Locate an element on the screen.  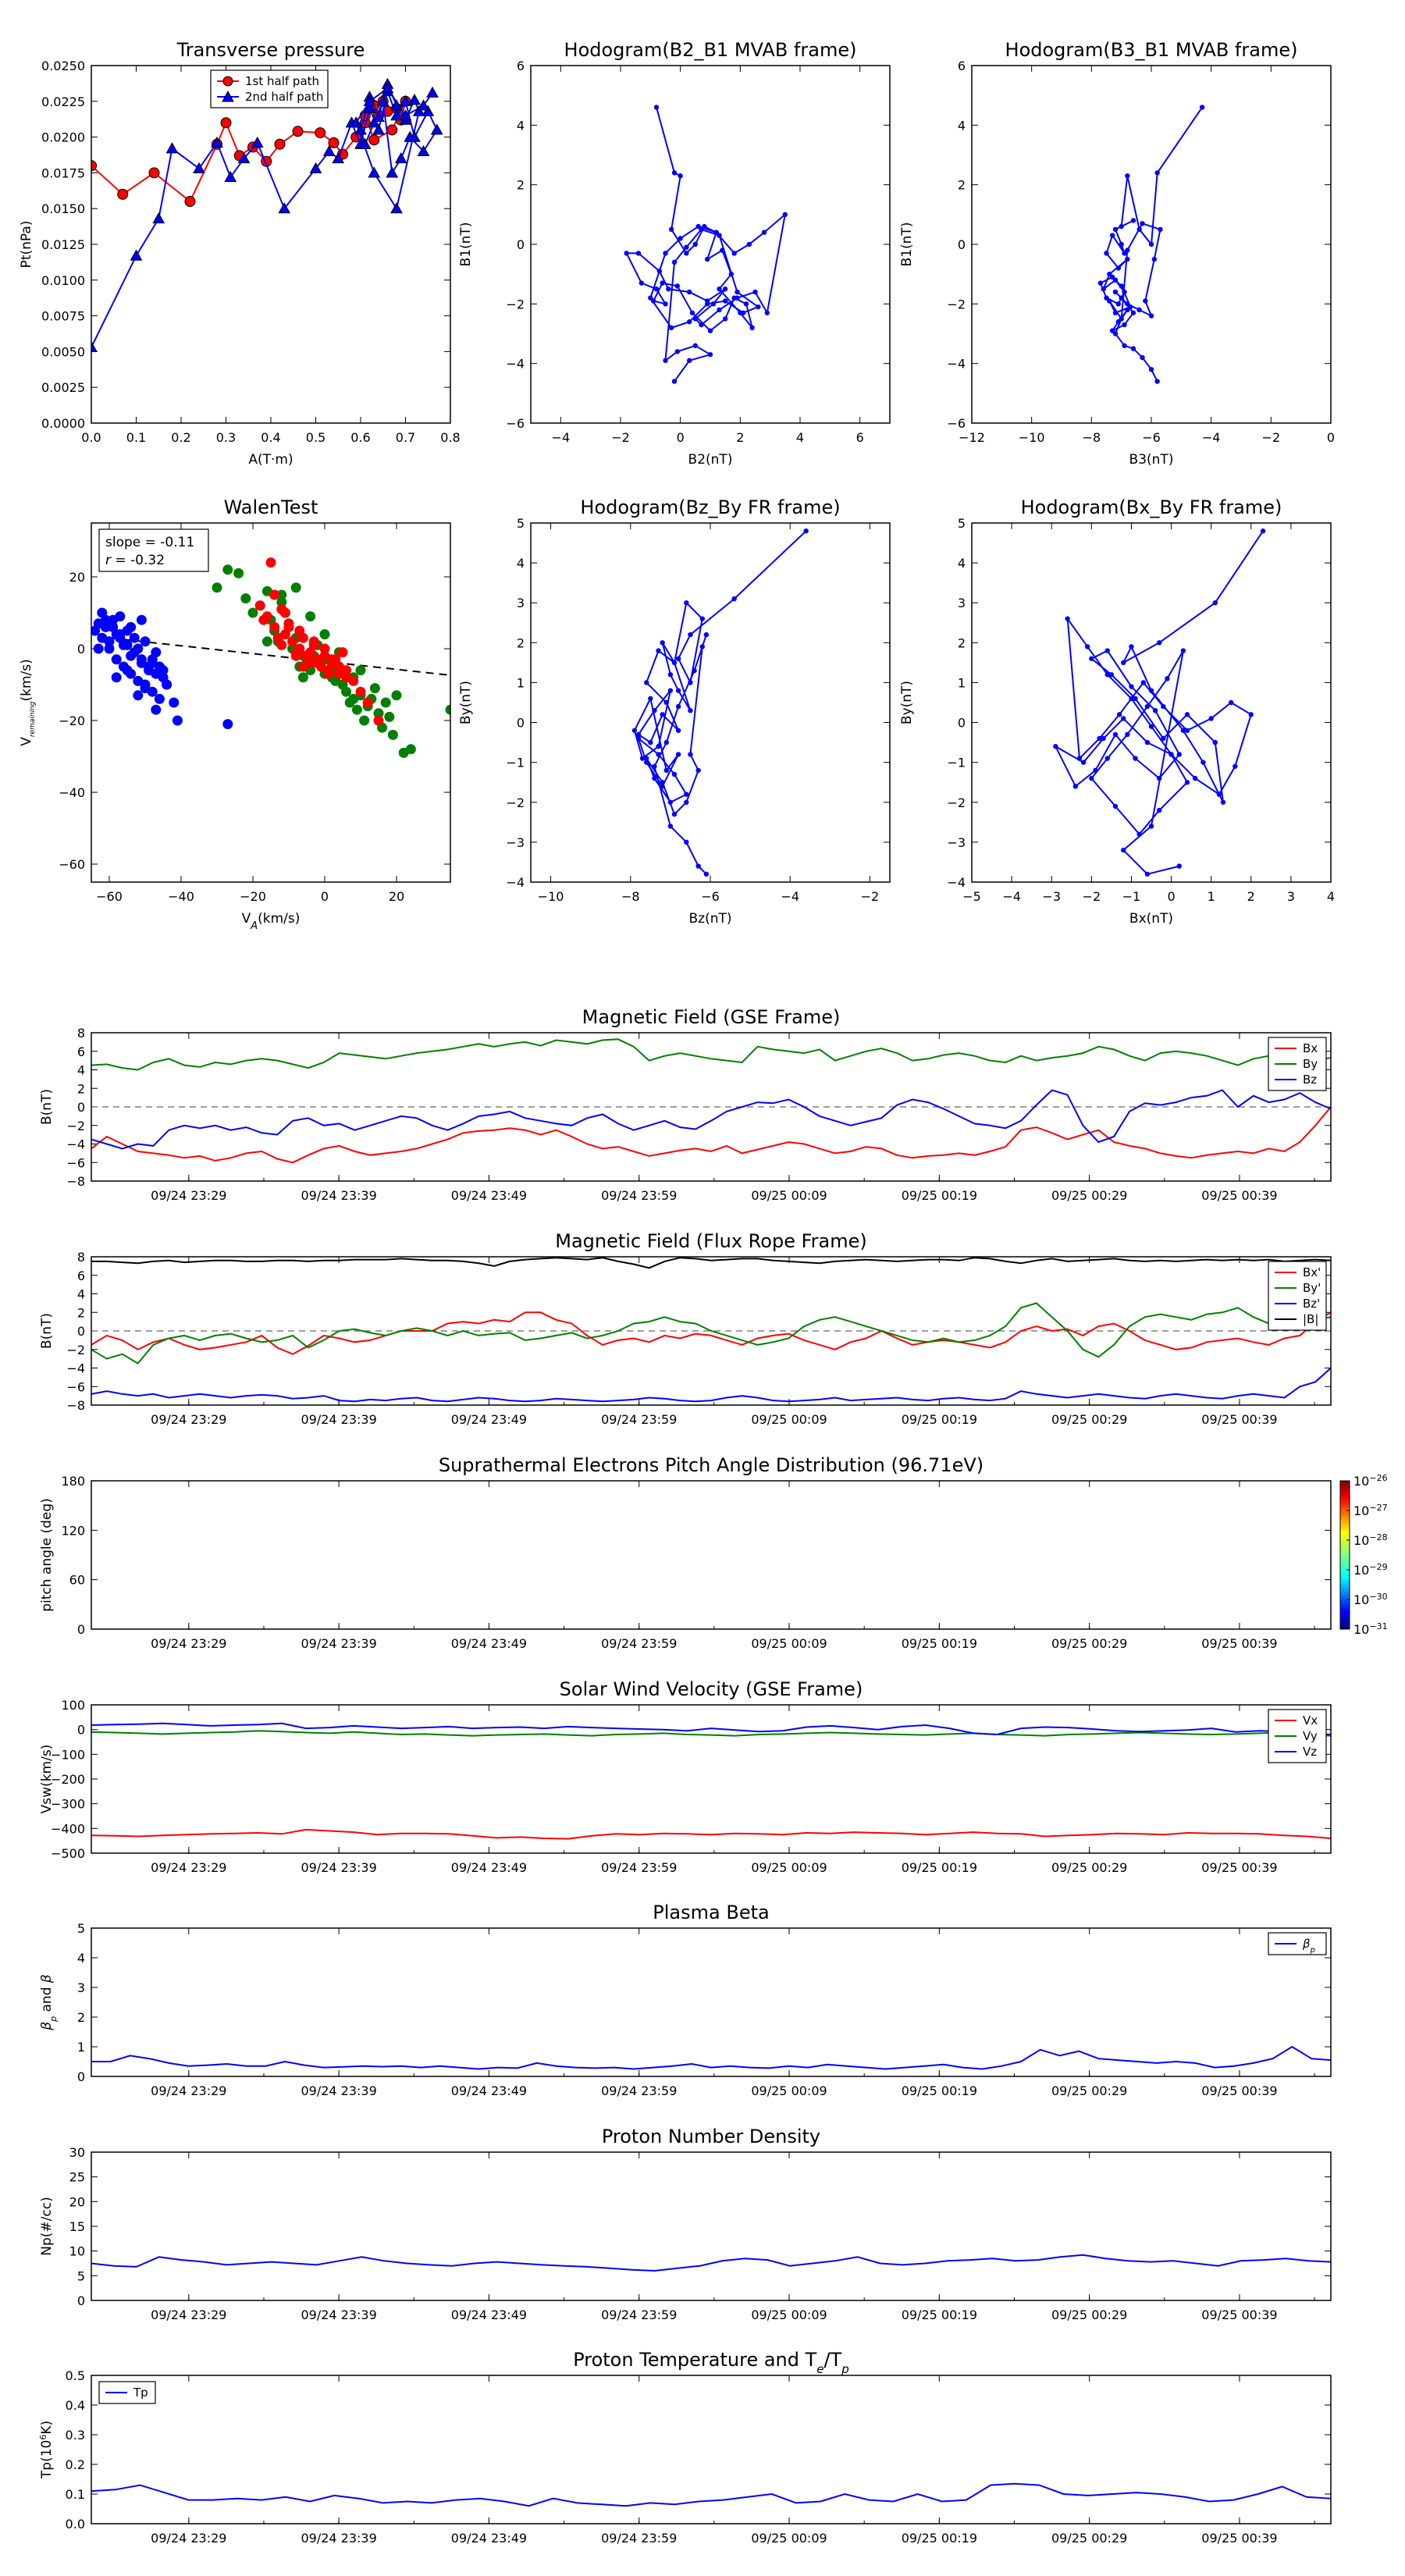
legend-label: Bz is located at coordinates (1310, 1080).